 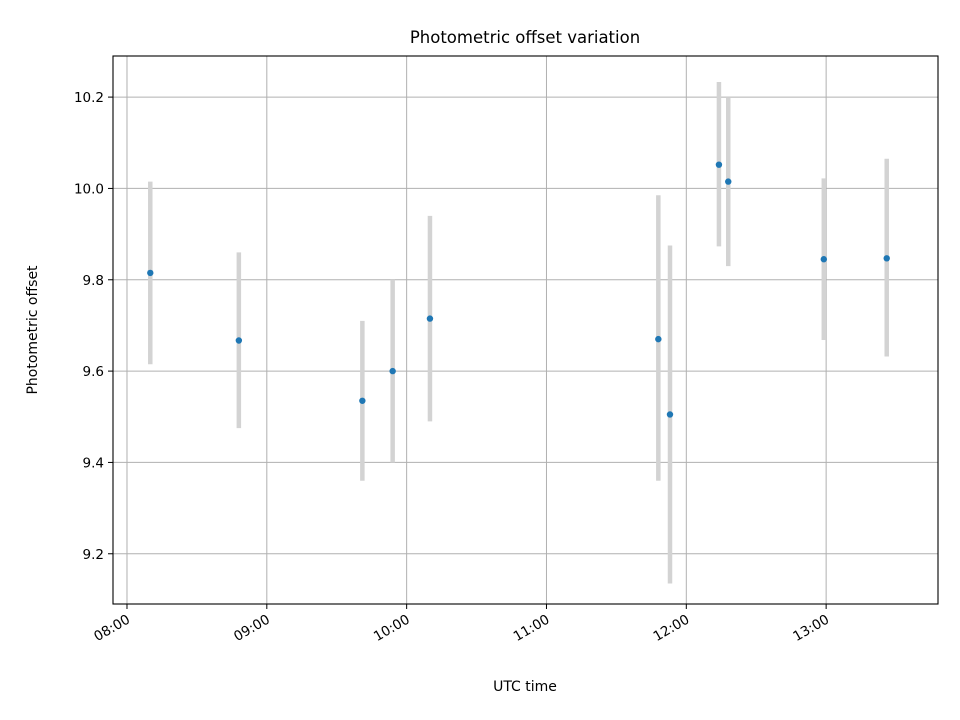 I want to click on y-axis-ticks: 9.2 9.4 9.6 9.8 10.0 10.2, so click(x=93, y=326).